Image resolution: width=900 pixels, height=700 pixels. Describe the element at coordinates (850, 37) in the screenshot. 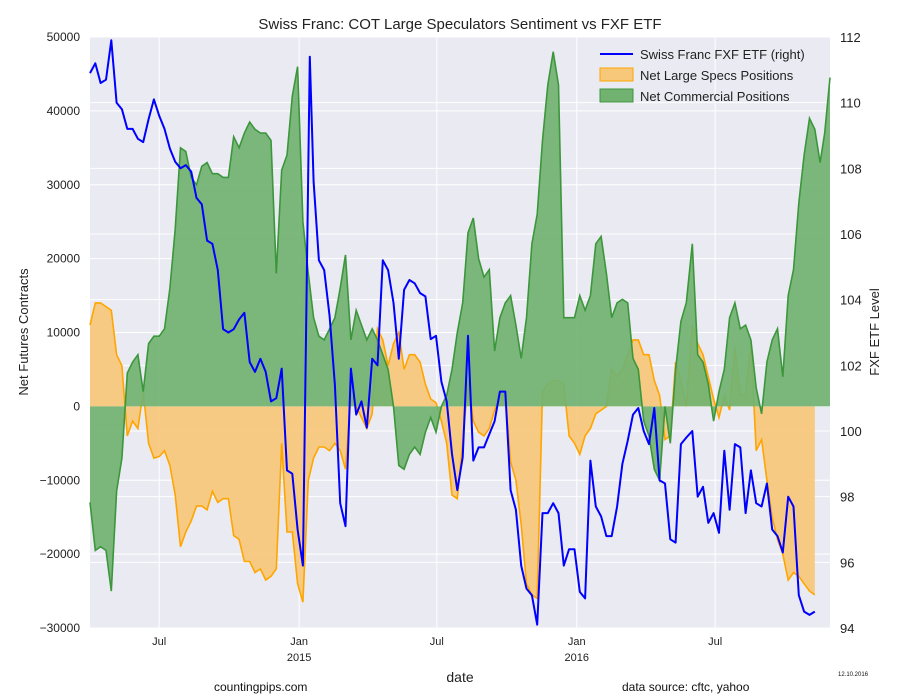

I see `y-right-tick-label: 112` at that location.